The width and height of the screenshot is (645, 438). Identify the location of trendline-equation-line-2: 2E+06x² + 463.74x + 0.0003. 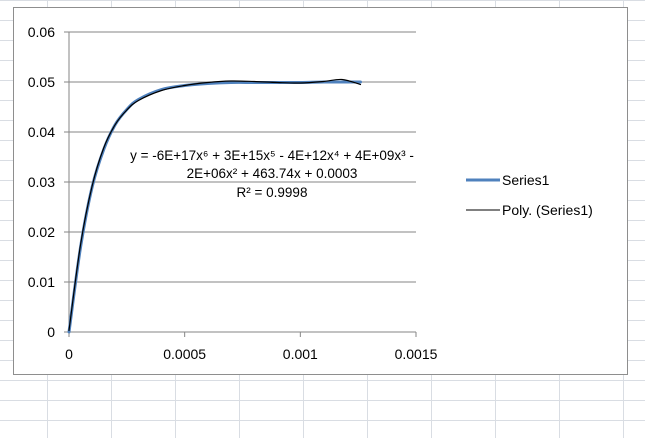
(272, 173).